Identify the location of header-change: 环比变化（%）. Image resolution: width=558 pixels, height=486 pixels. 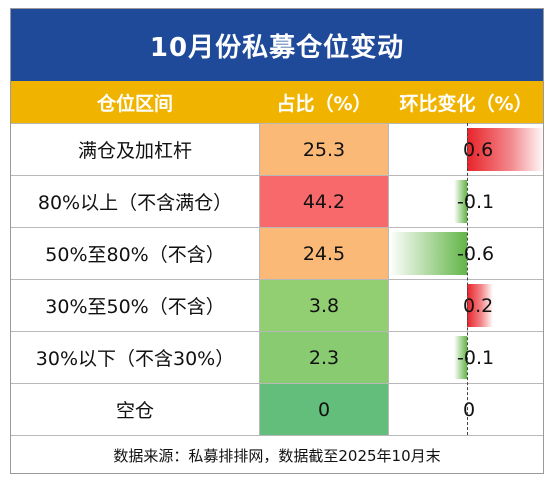
(466, 103).